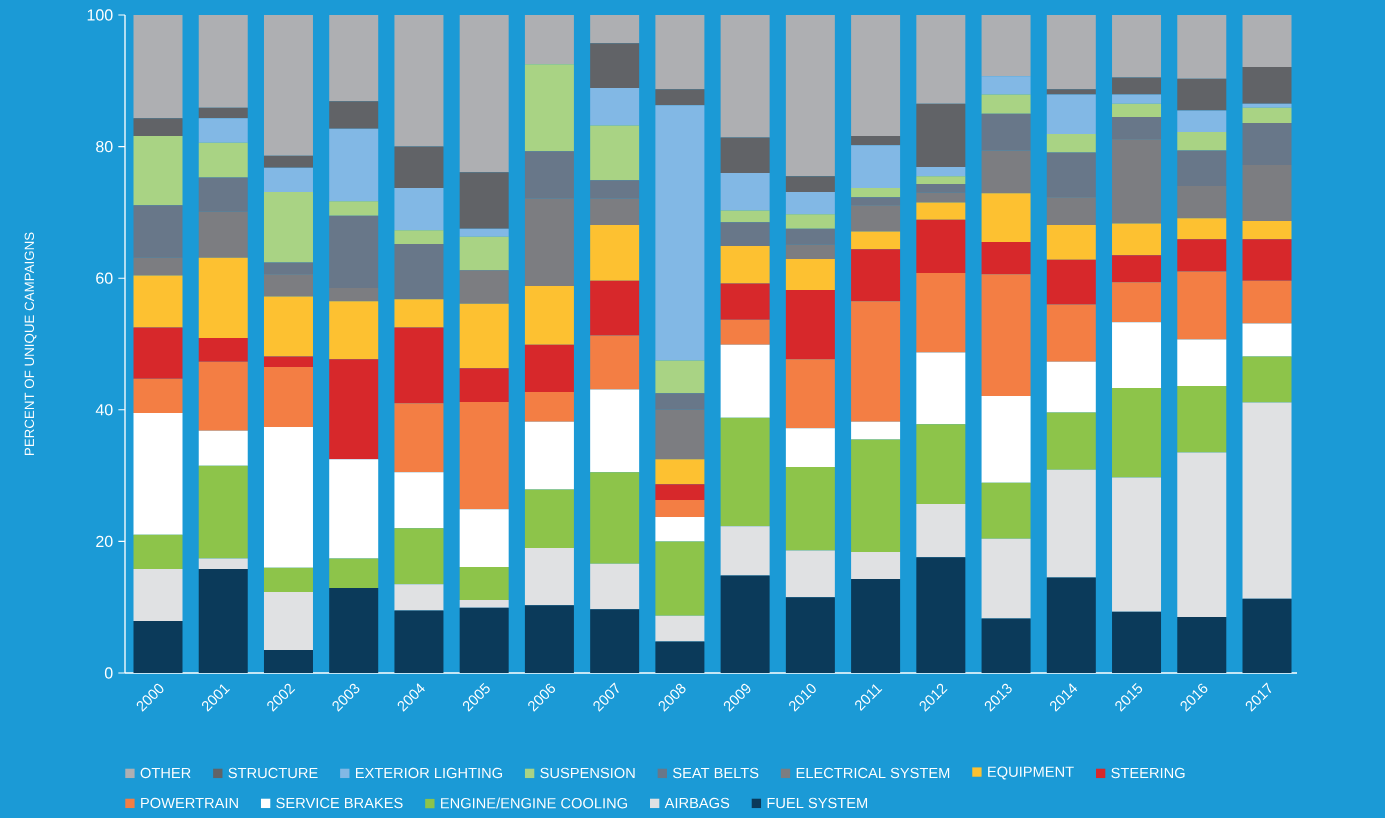 The width and height of the screenshot is (1385, 818). Describe the element at coordinates (30, 344) in the screenshot. I see `y-axis-title: PERCENT OF UNIQUE CAMPAIGNS` at that location.